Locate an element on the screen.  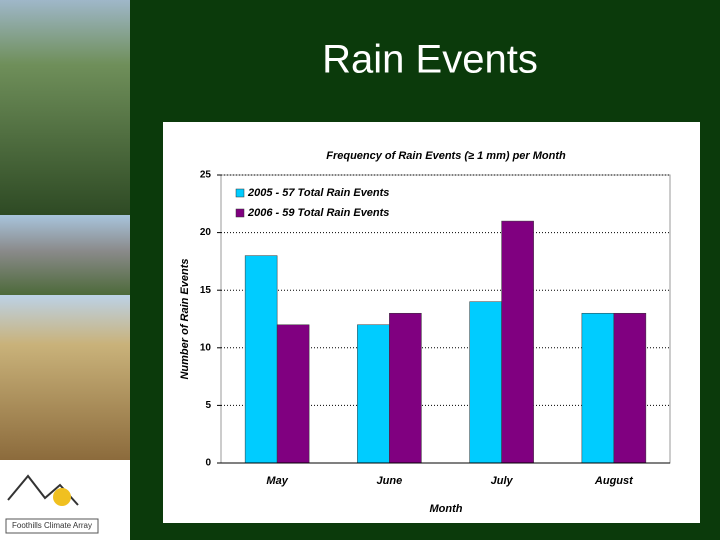
logo-sun is located at coordinates (62, 497).